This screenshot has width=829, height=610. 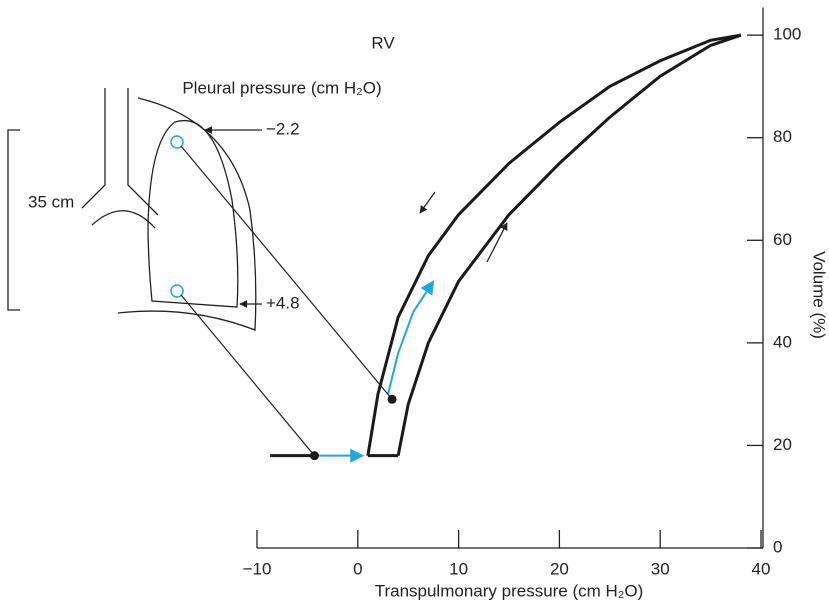 What do you see at coordinates (761, 568) in the screenshot?
I see `x-tick-label: 40` at bounding box center [761, 568].